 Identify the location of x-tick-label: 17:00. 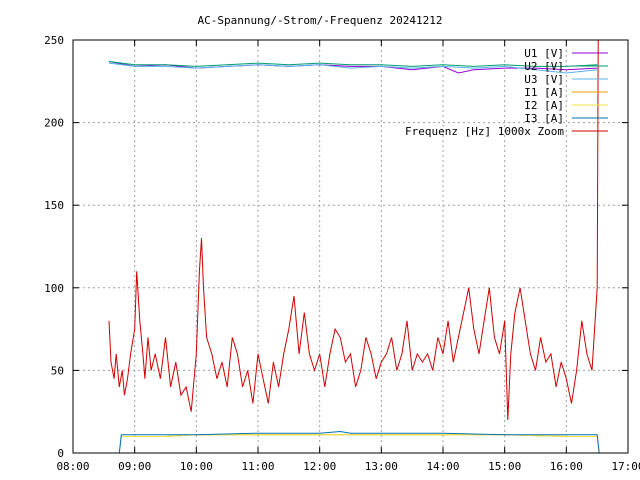
(625, 466).